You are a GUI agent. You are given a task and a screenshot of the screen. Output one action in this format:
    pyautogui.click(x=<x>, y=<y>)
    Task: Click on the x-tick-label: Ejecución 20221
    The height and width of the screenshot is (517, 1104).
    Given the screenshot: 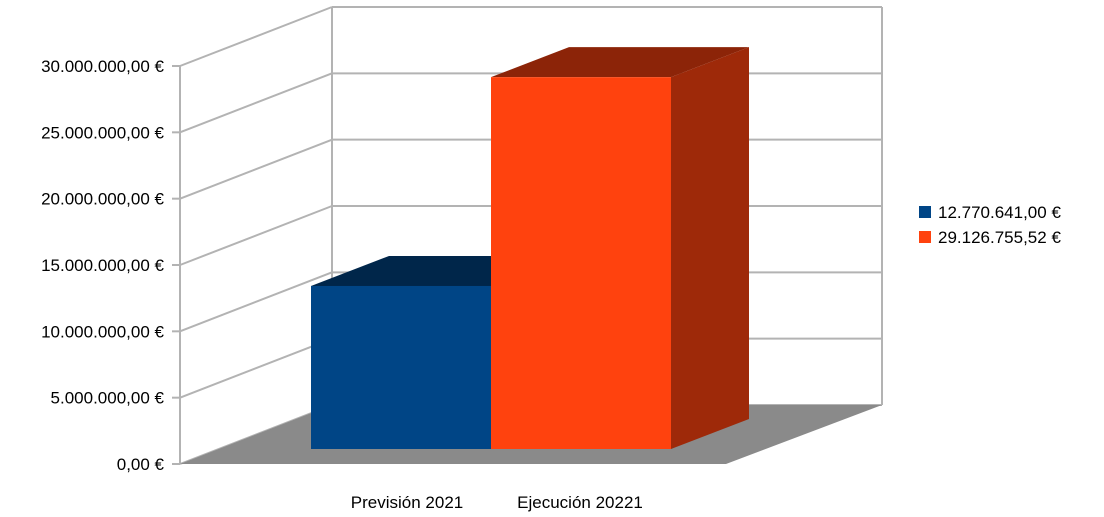 What is the action you would take?
    pyautogui.click(x=580, y=502)
    